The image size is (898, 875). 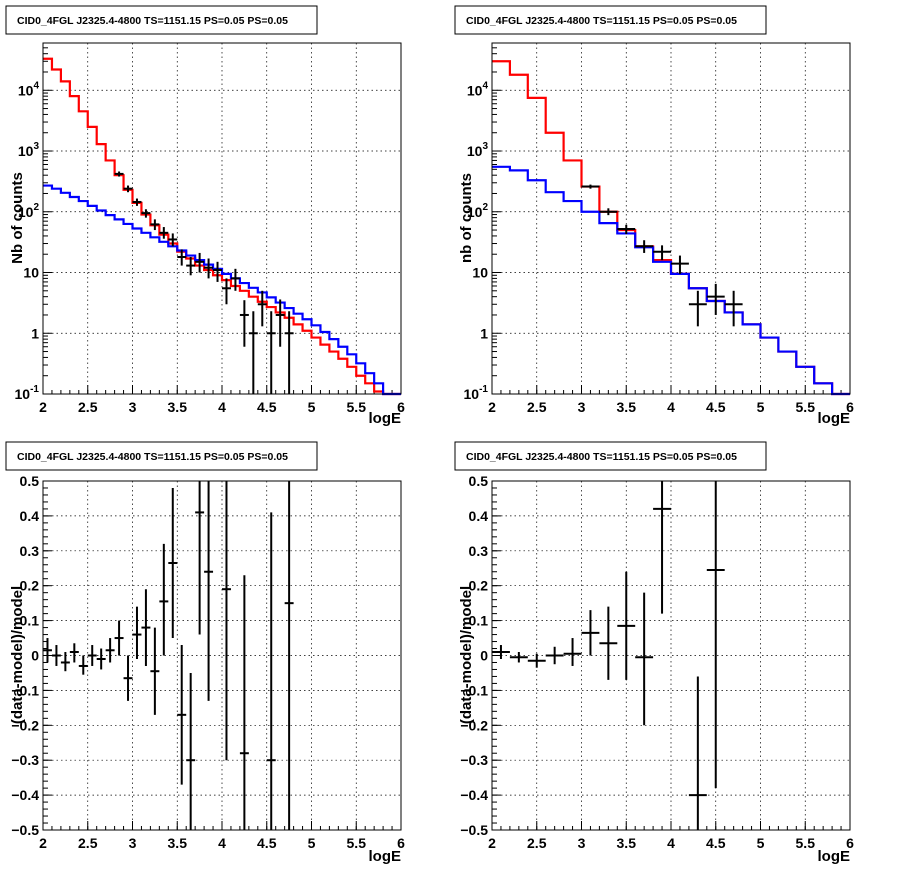 I want to click on y-axis-label: Nb of counts, so click(x=17, y=218).